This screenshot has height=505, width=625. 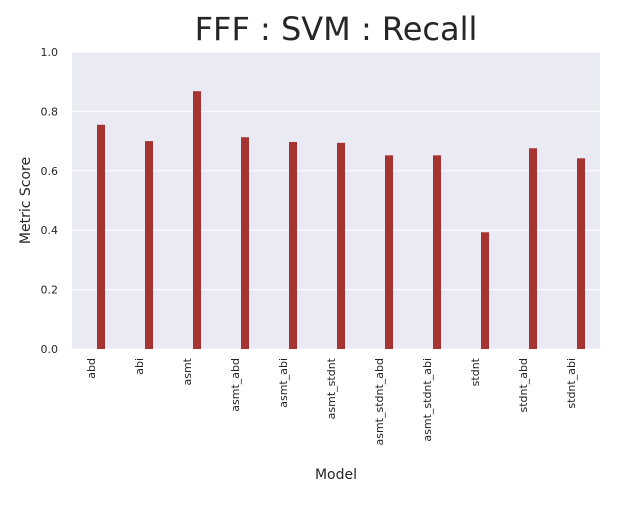 I want to click on y-tick-label: 0.4, so click(x=50, y=230).